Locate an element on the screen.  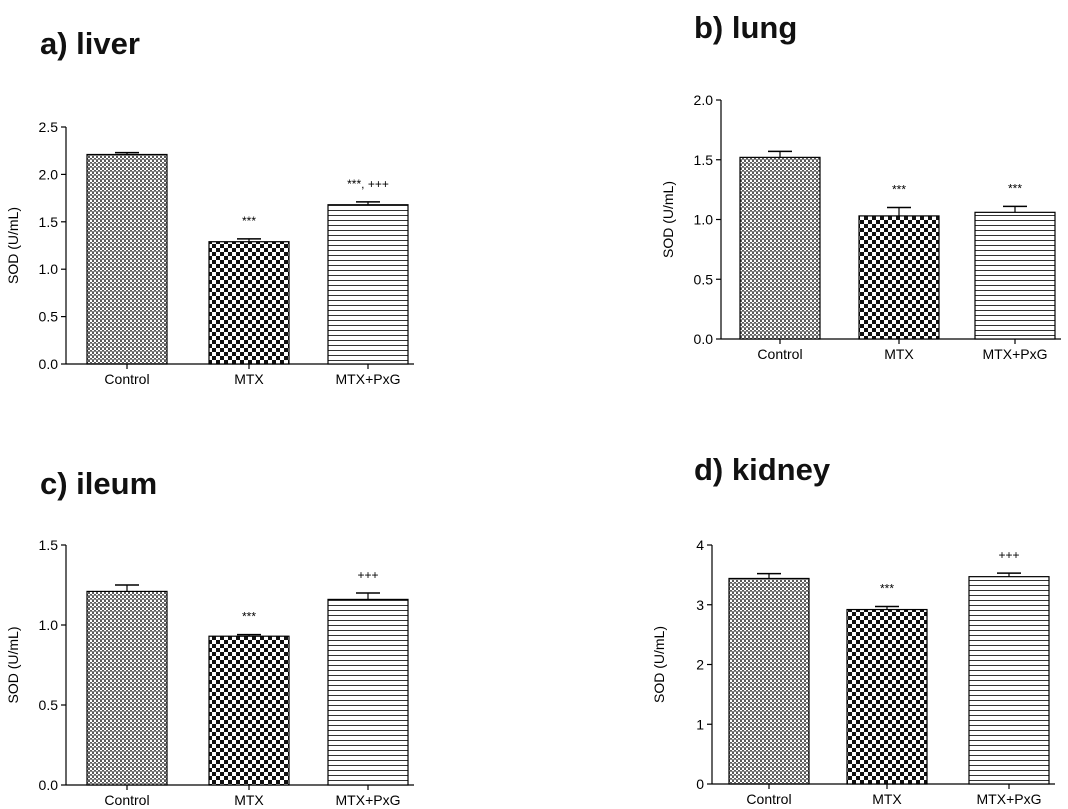
y-tick-label: 2 is located at coordinates (700, 665).